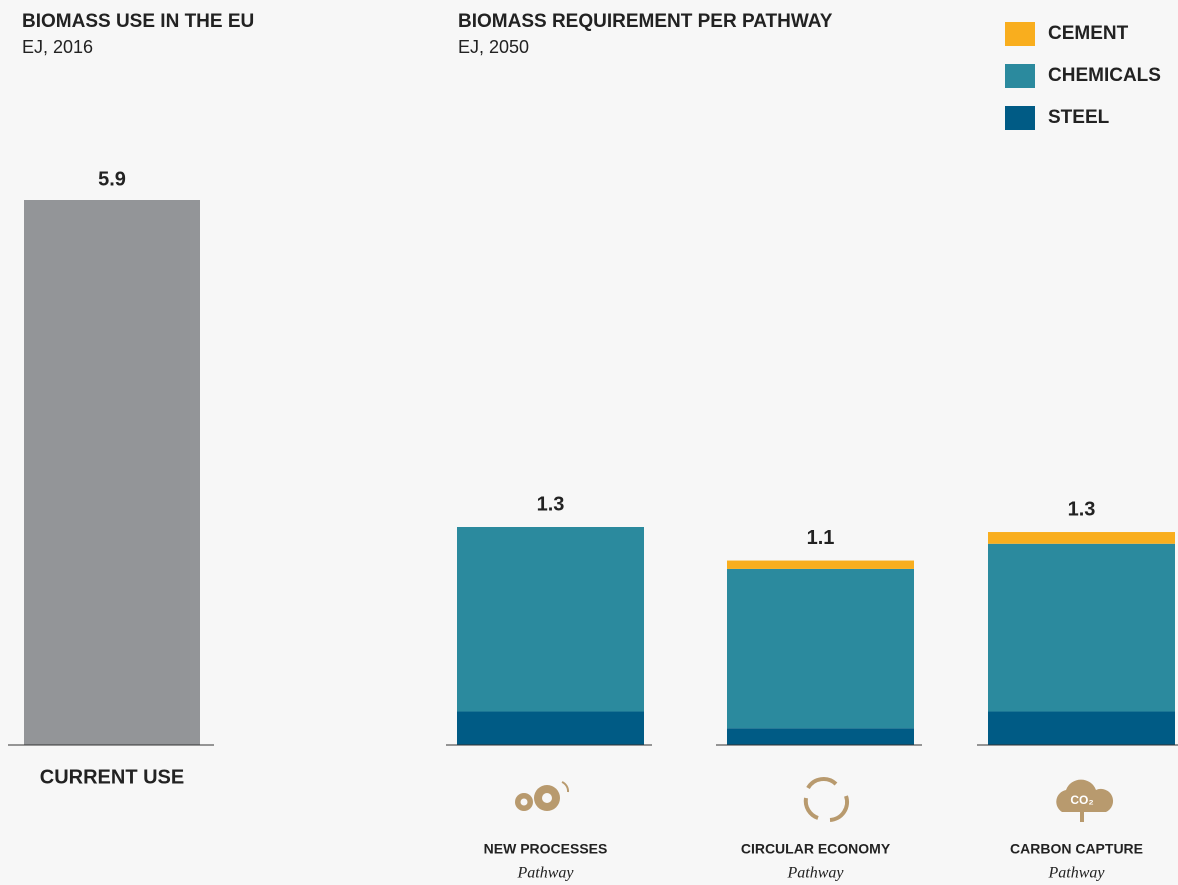  I want to click on chart-title: BIOMASS REQUIREMENT PER PATHWAY, so click(645, 21).